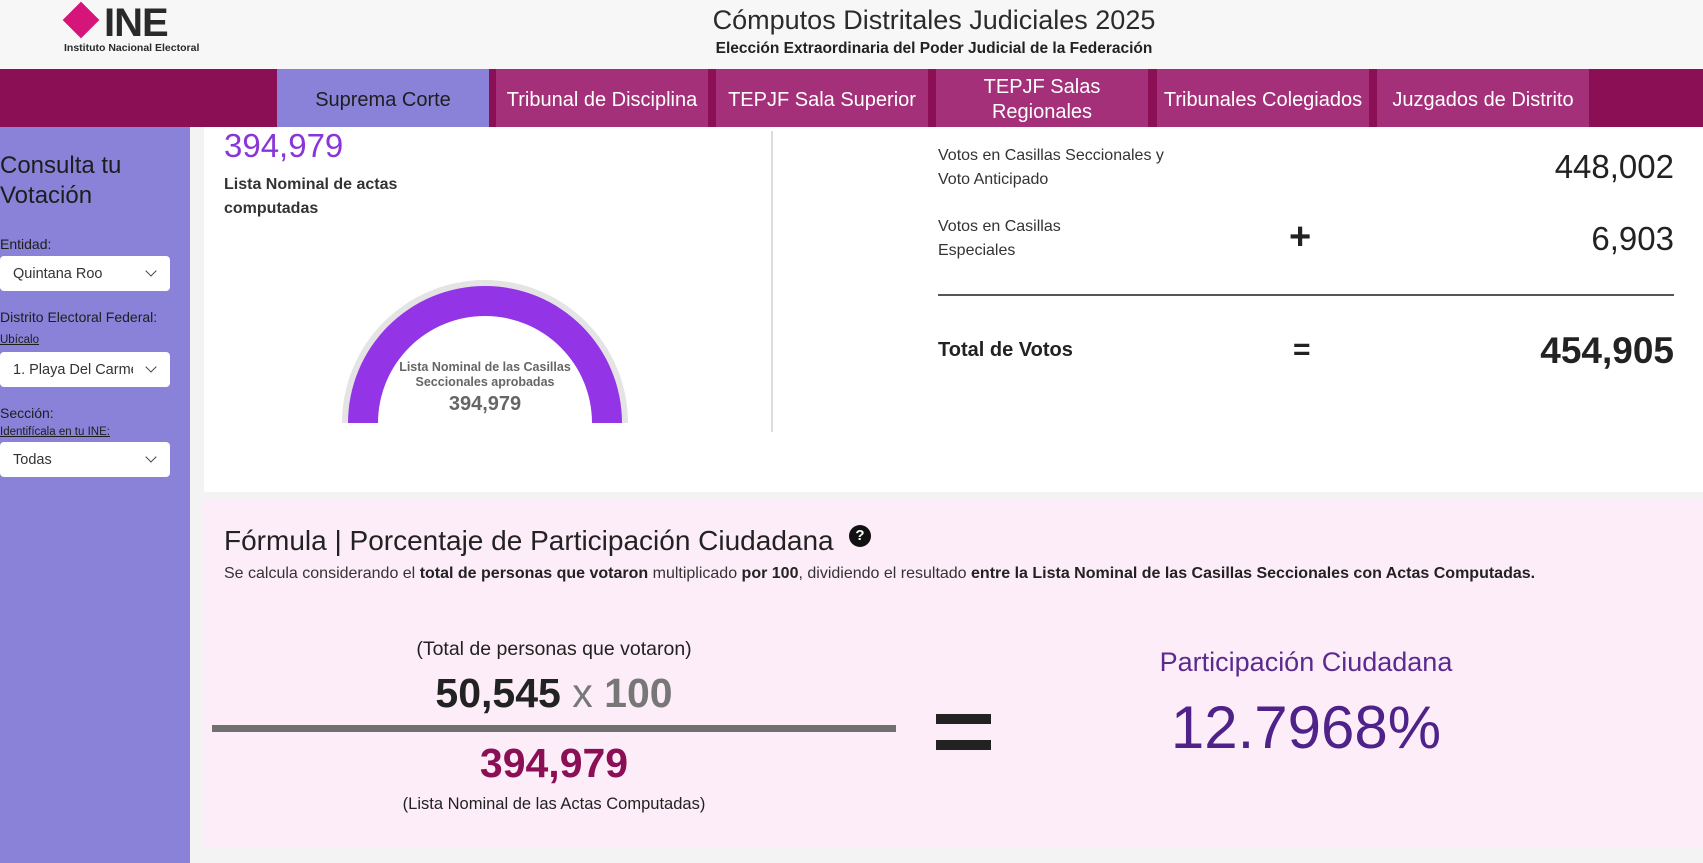  What do you see at coordinates (554, 804) in the screenshot?
I see `denominator-label: (Lista Nominal de las Actas Computadas)` at bounding box center [554, 804].